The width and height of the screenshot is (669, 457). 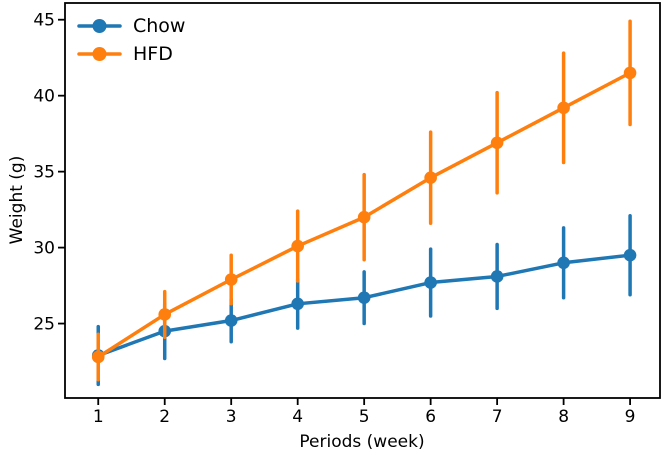 I want to click on x-tick-label: 7, so click(x=497, y=417).